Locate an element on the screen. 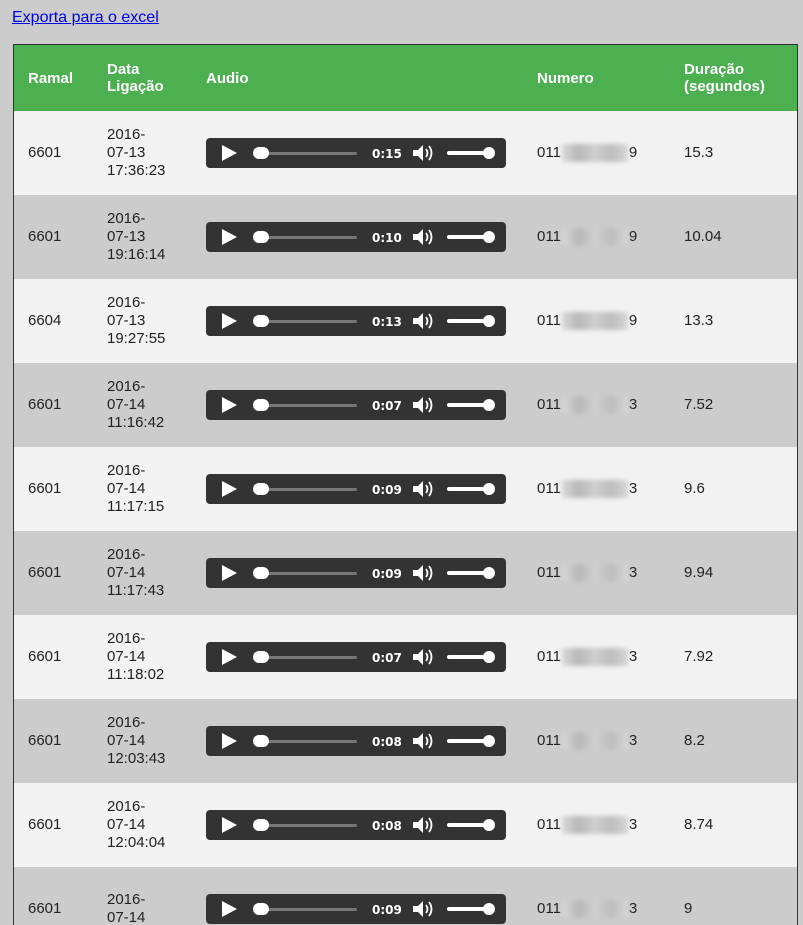 The image size is (803, 925). cell-audio: 0:09 is located at coordinates (349, 489).